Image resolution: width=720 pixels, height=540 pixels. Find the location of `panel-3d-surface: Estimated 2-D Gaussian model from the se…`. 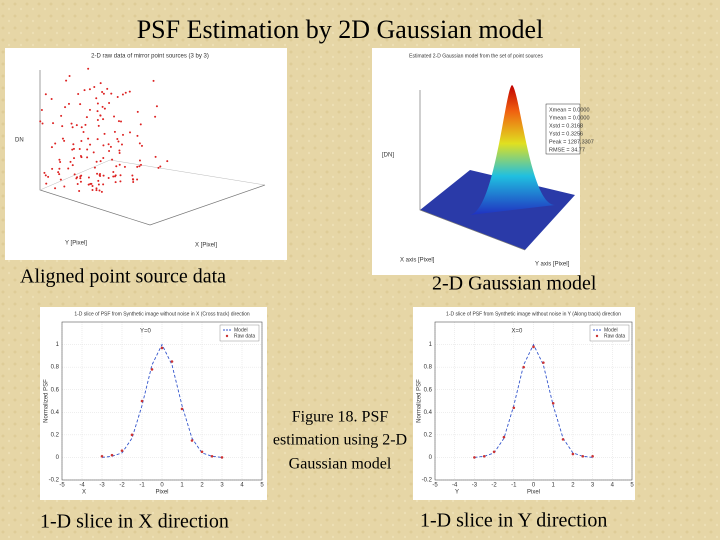

panel-3d-surface: Estimated 2-D Gaussian model from the se… is located at coordinates (483, 161).